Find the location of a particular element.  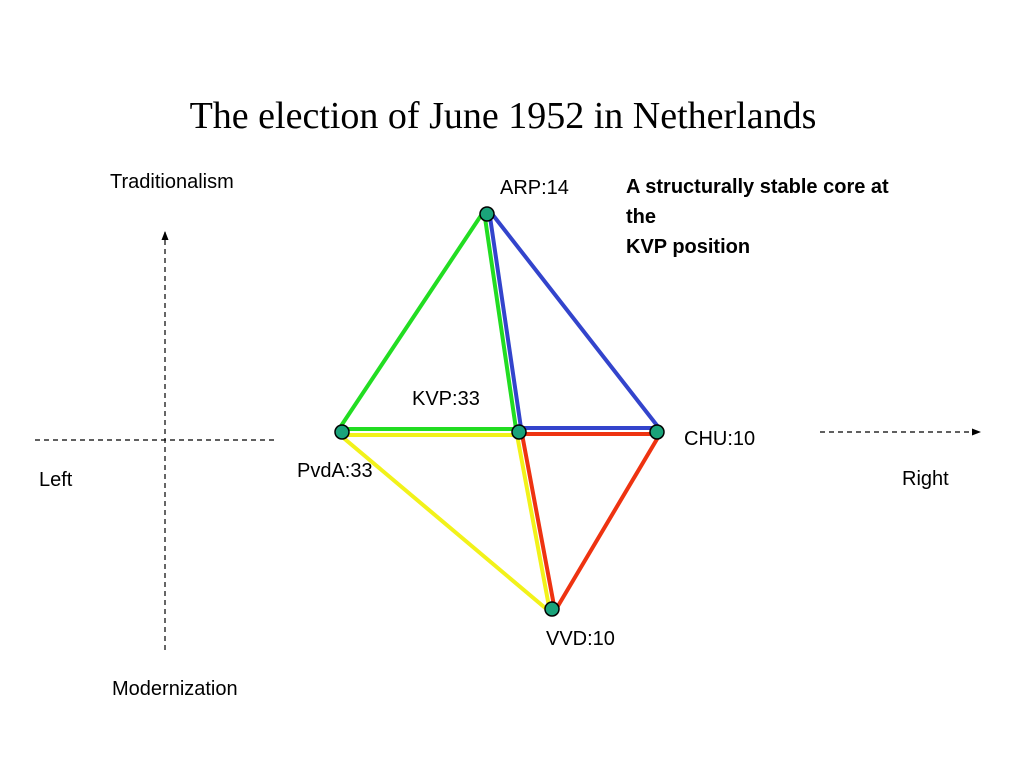

coalition-blue-triangle is located at coordinates (574, 319).